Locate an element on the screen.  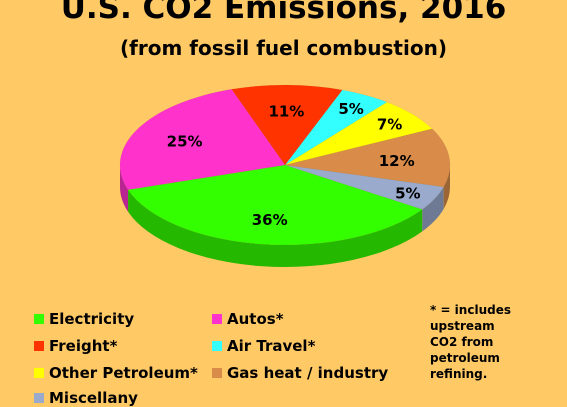
legend-item-air-travel: Air Travel* is located at coordinates (263, 346).